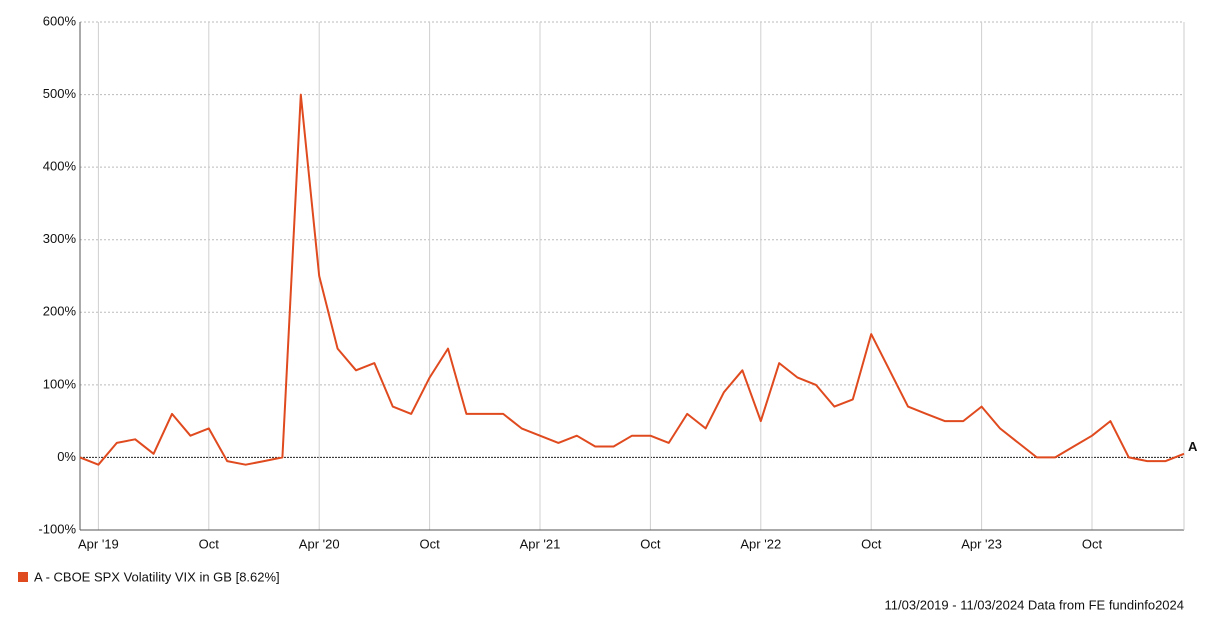 The width and height of the screenshot is (1216, 627). I want to click on y-tick-label: 0%, so click(66, 456).